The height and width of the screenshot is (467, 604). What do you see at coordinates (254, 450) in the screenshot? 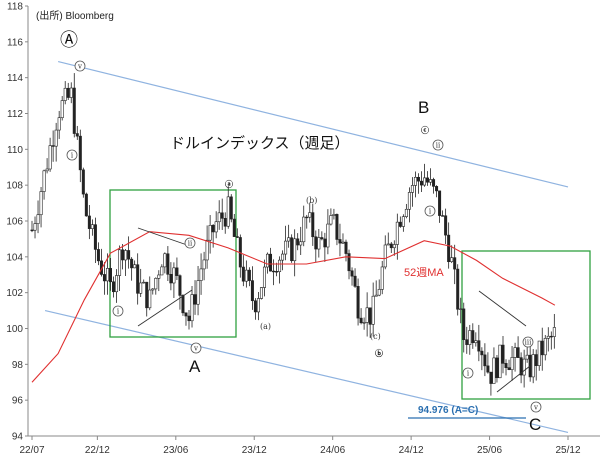
I see `x-tick-label: 23/12` at bounding box center [254, 450].